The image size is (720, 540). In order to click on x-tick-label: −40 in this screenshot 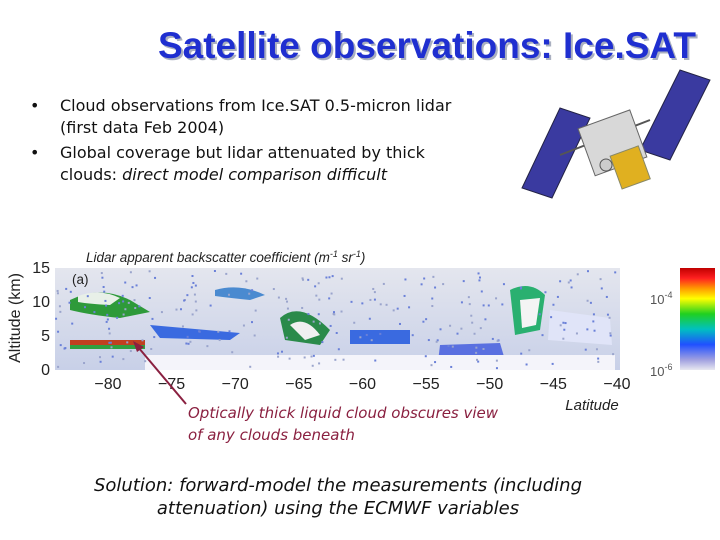, I will do `click(616, 384)`.